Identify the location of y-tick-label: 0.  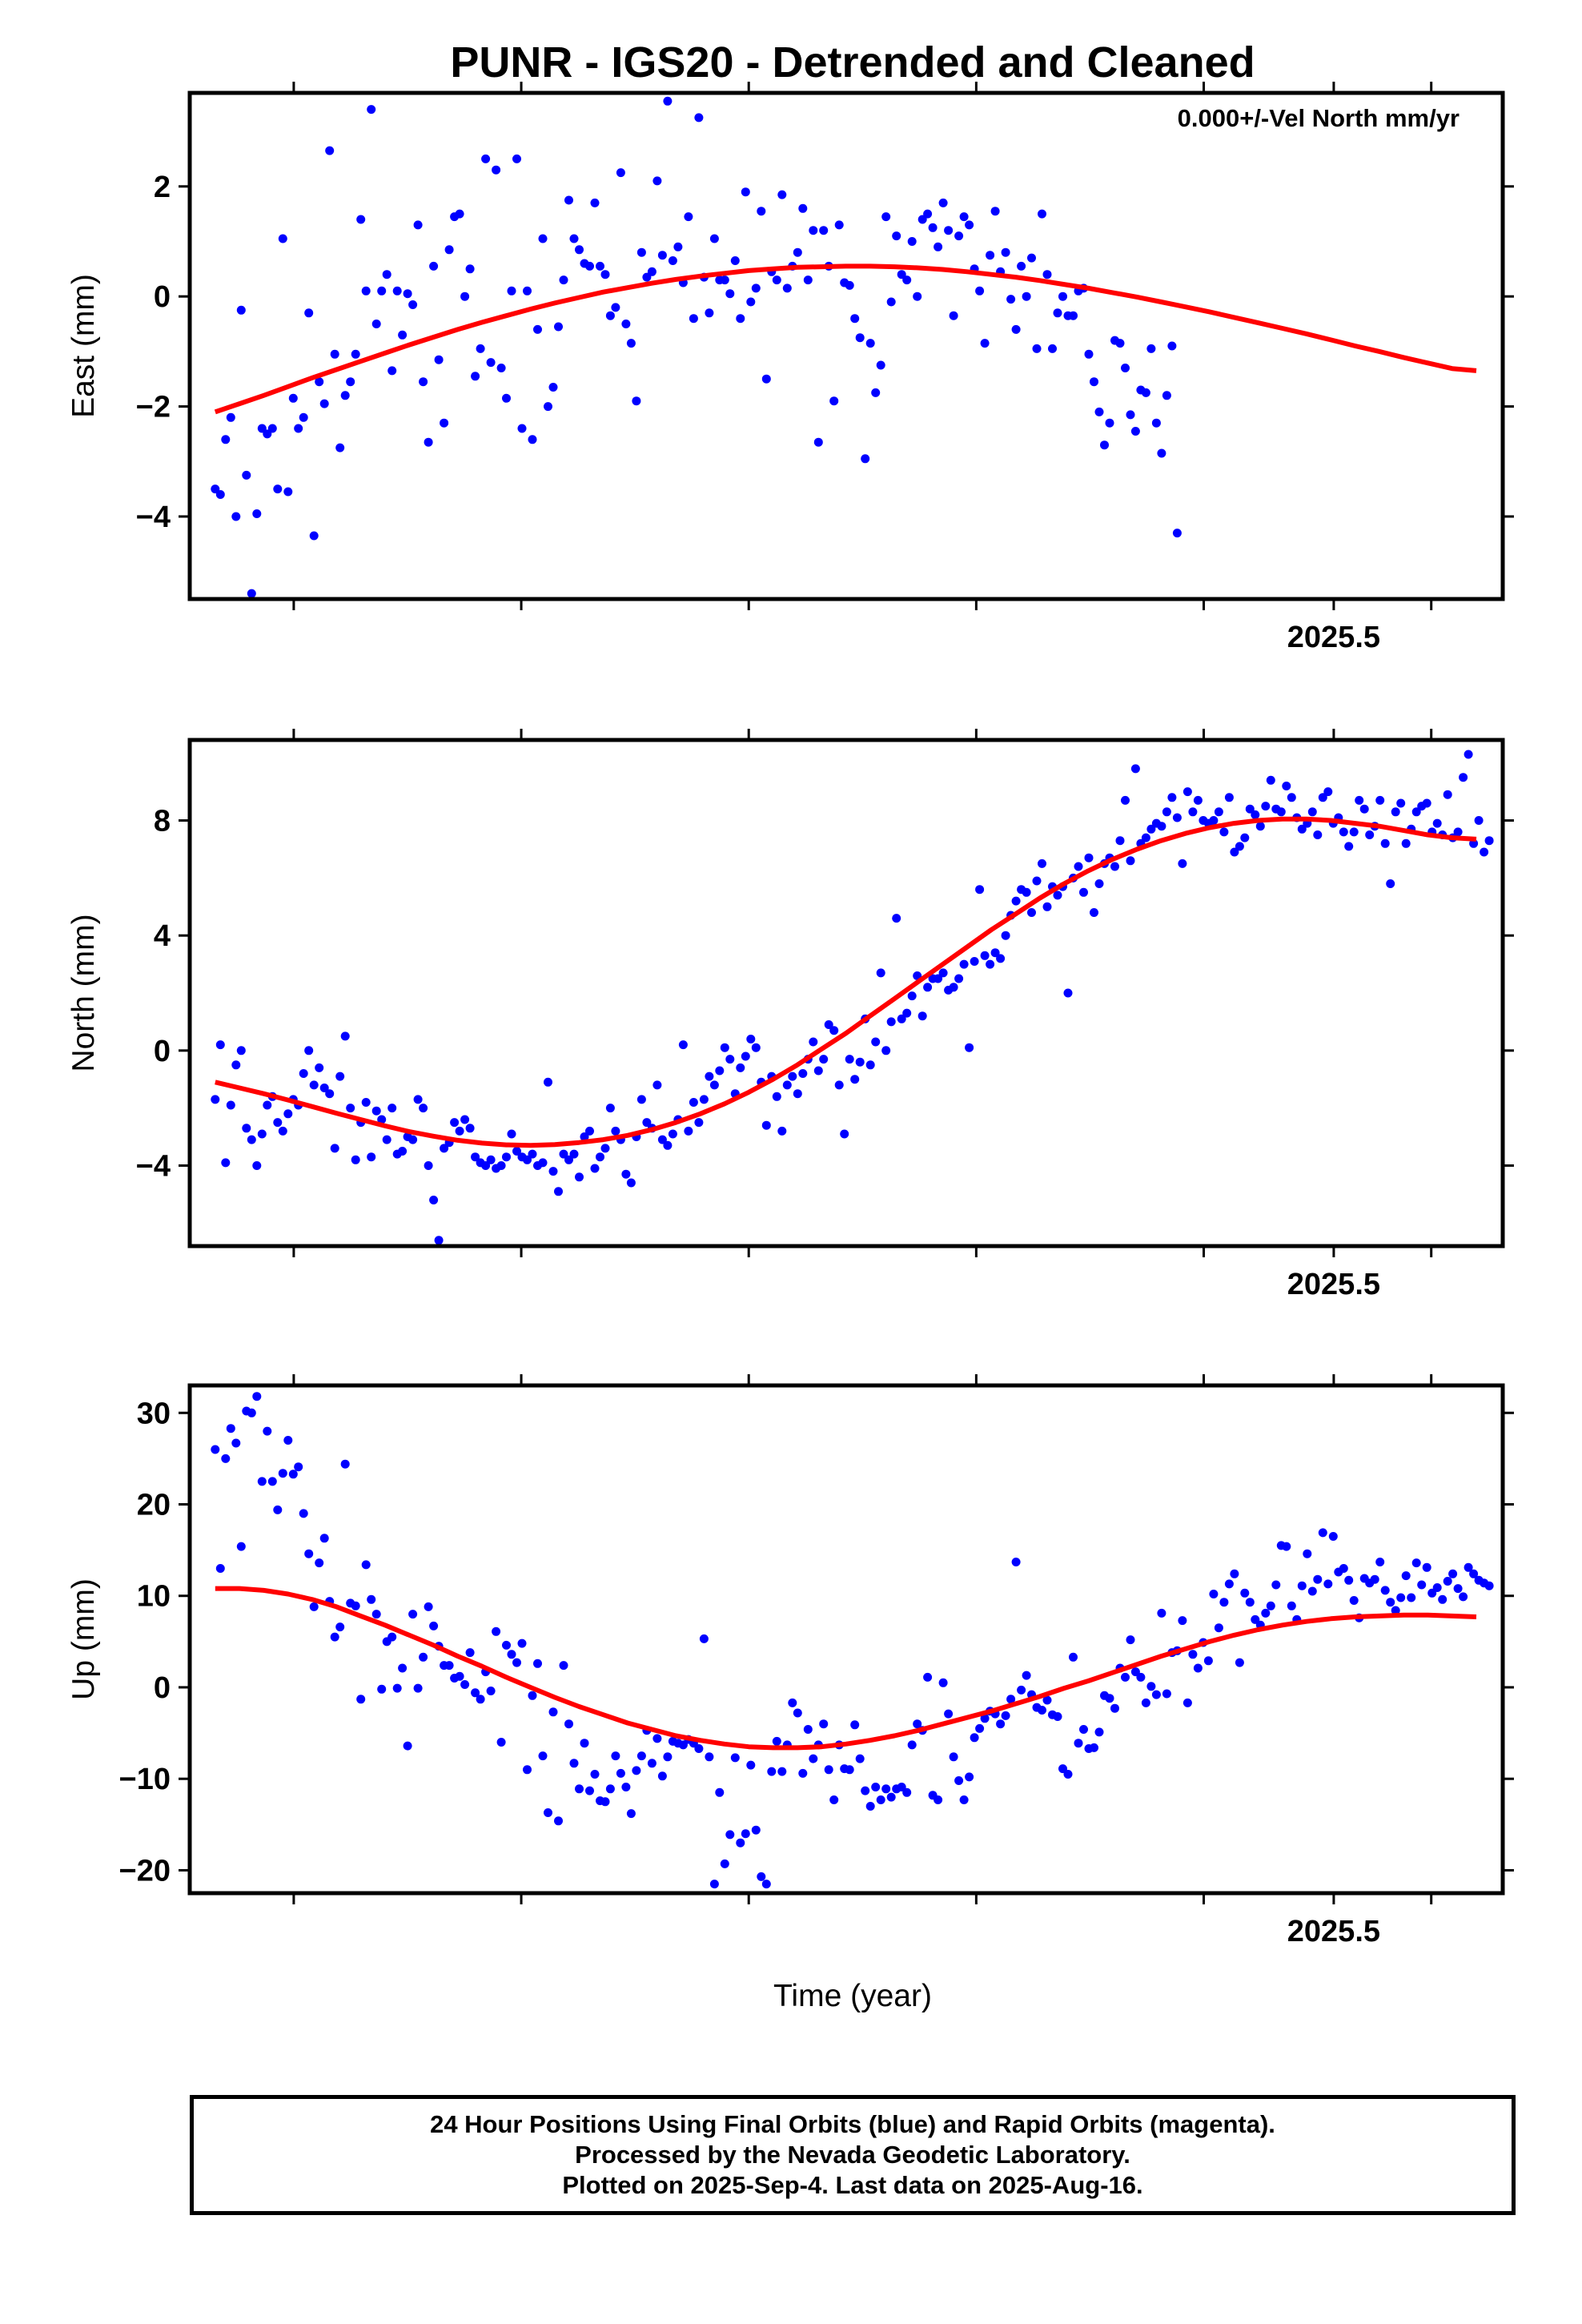
(162, 1688).